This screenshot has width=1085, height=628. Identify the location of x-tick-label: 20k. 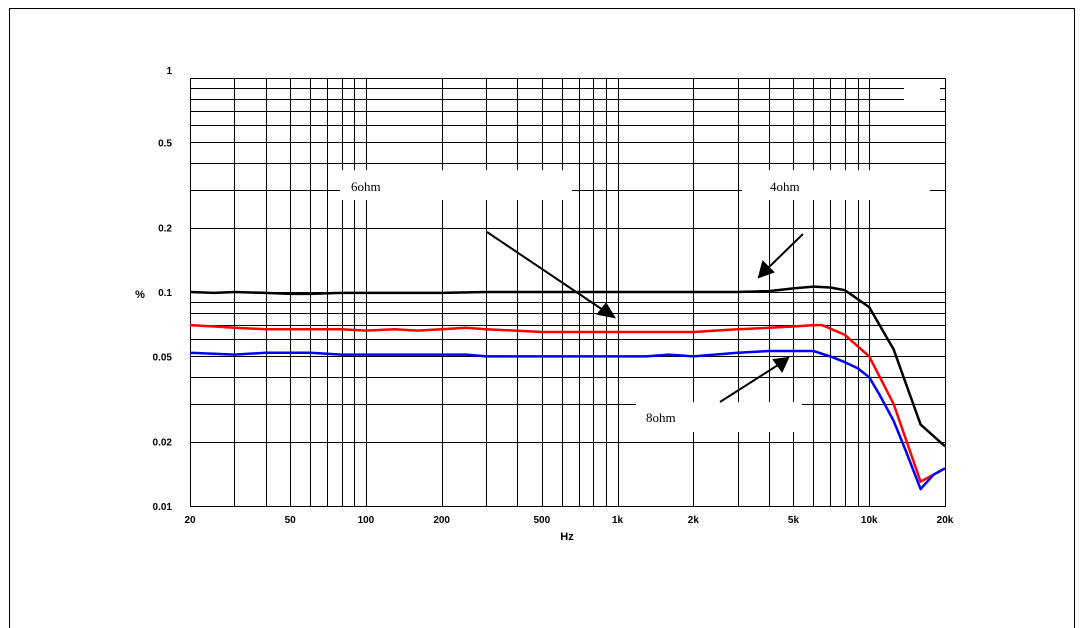
(945, 520).